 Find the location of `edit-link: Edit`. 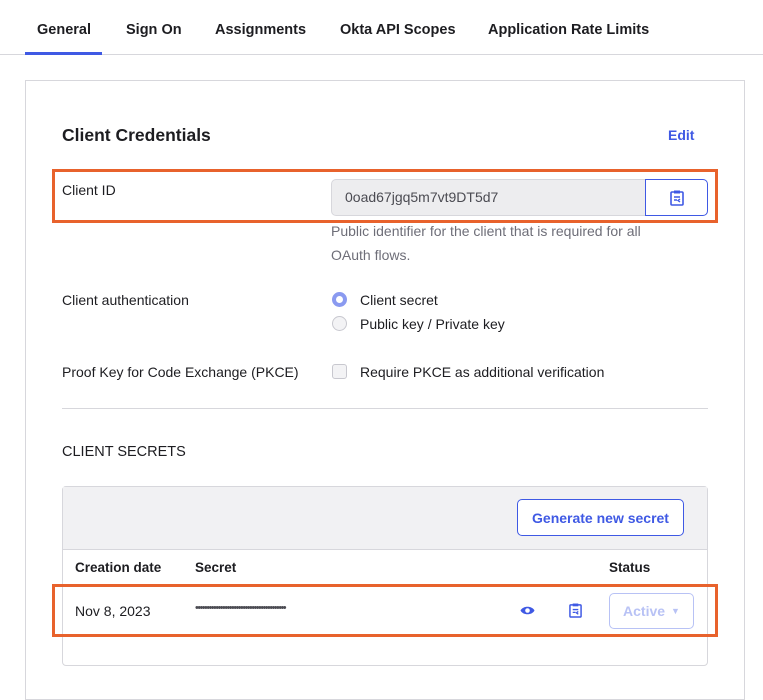

edit-link: Edit is located at coordinates (681, 135).